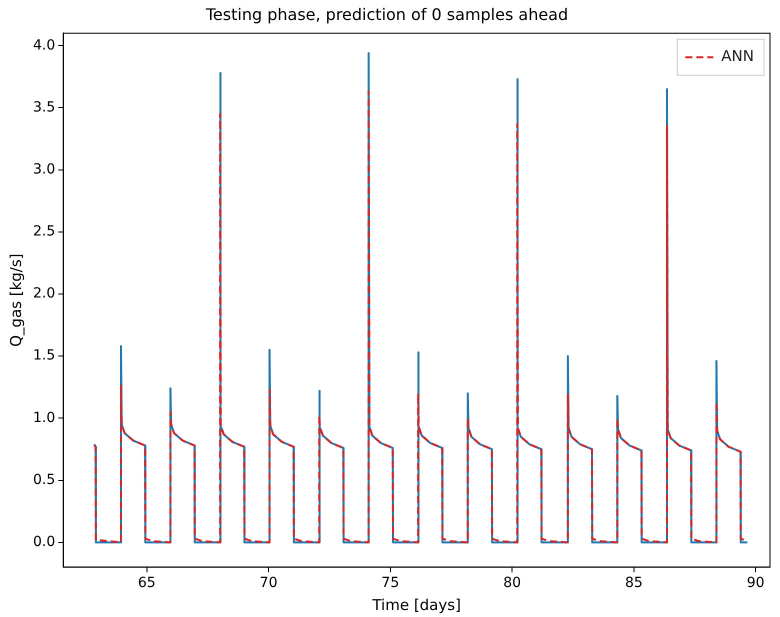 This screenshot has width=780, height=617. Describe the element at coordinates (44, 169) in the screenshot. I see `y-tick-label: 3.0` at that location.